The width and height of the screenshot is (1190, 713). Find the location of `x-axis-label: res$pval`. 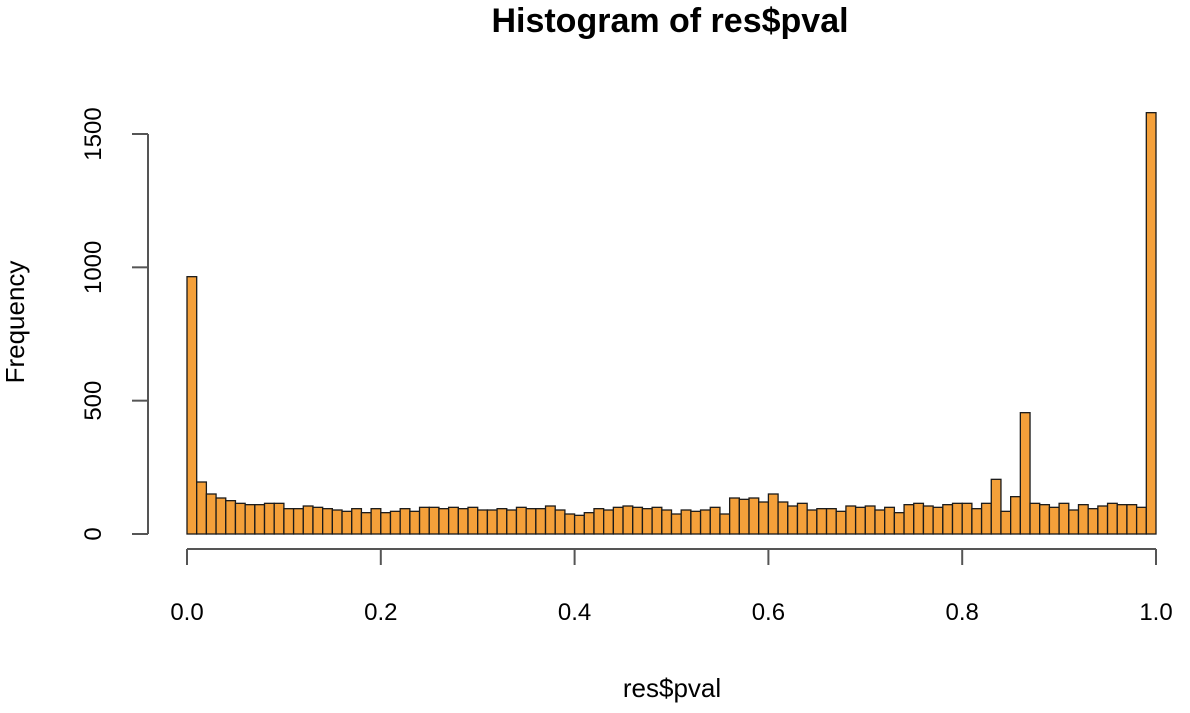

x-axis-label: res$pval is located at coordinates (672, 688).